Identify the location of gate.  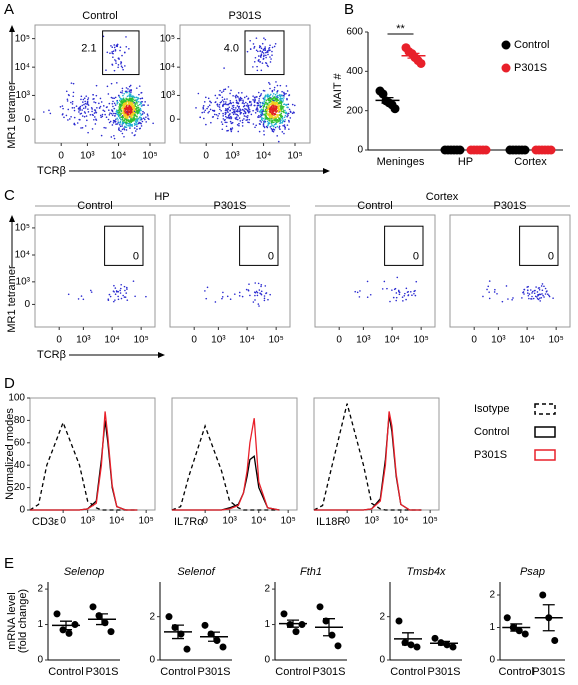
(404, 245).